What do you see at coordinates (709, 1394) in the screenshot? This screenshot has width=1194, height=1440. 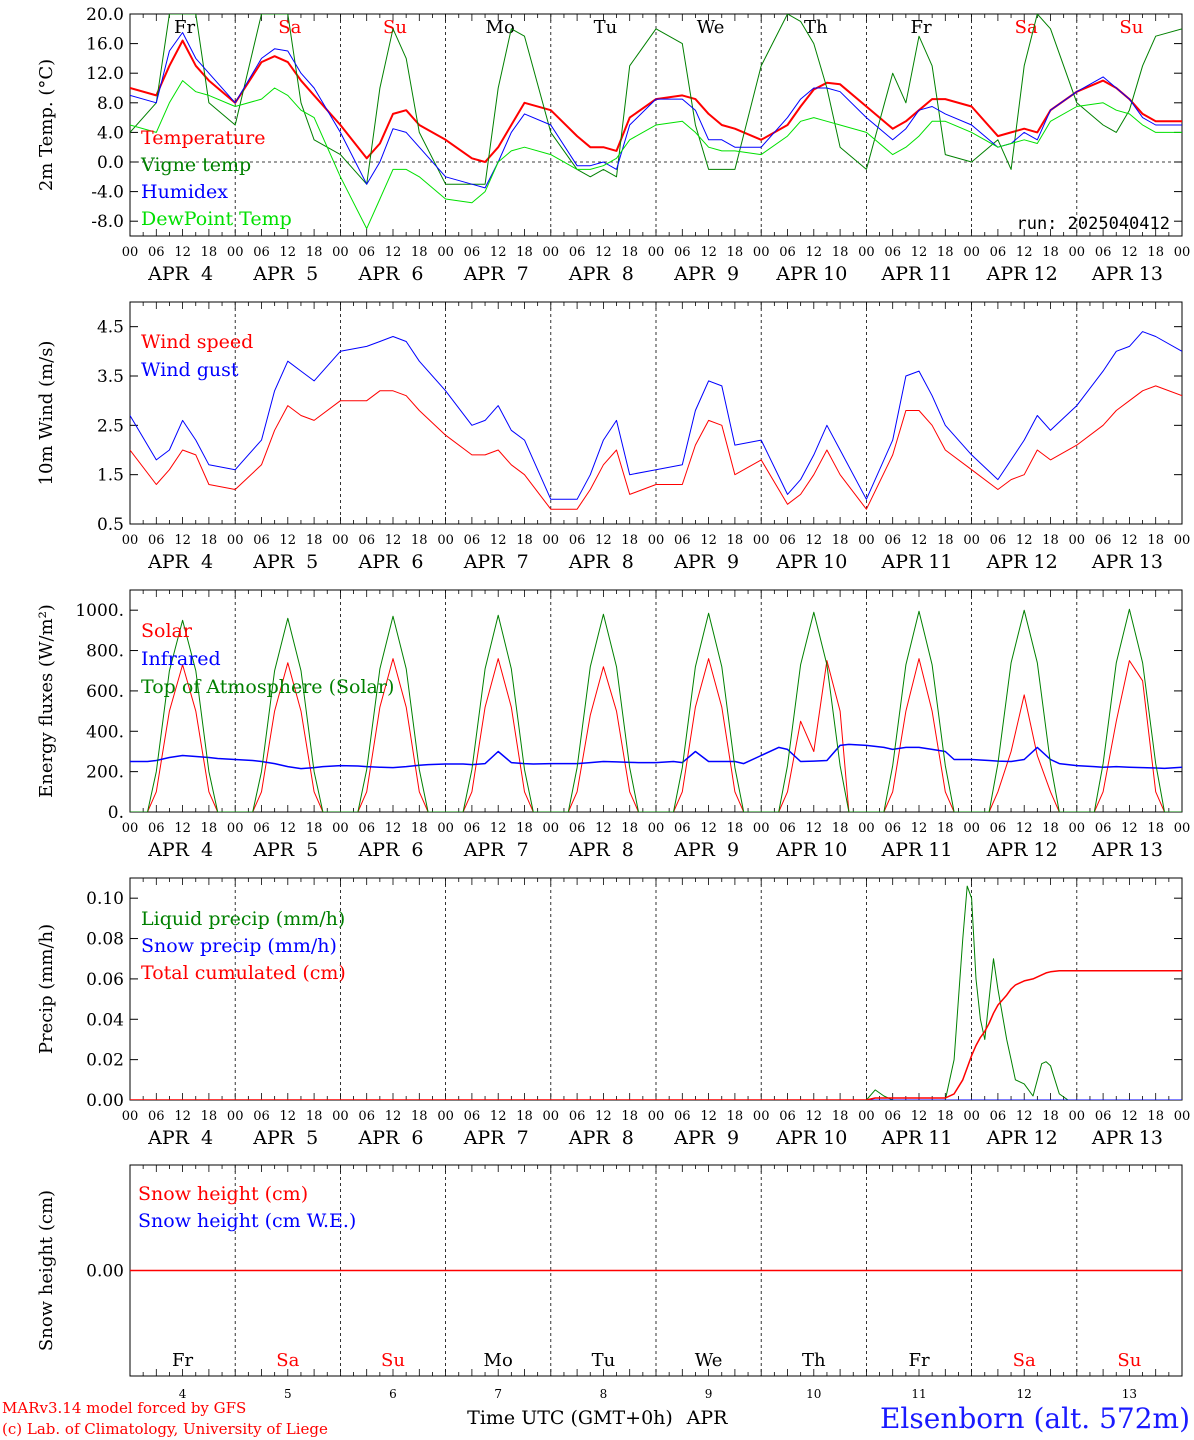 I see `day-number-label: 9` at bounding box center [709, 1394].